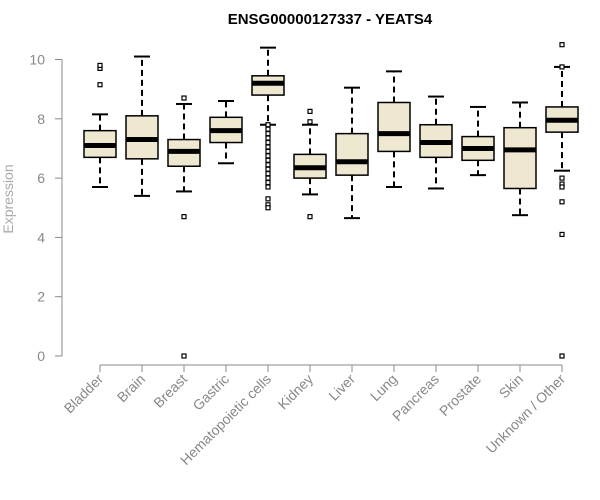  Describe the element at coordinates (341, 387) in the screenshot. I see `x-tick-label: Liver` at that location.